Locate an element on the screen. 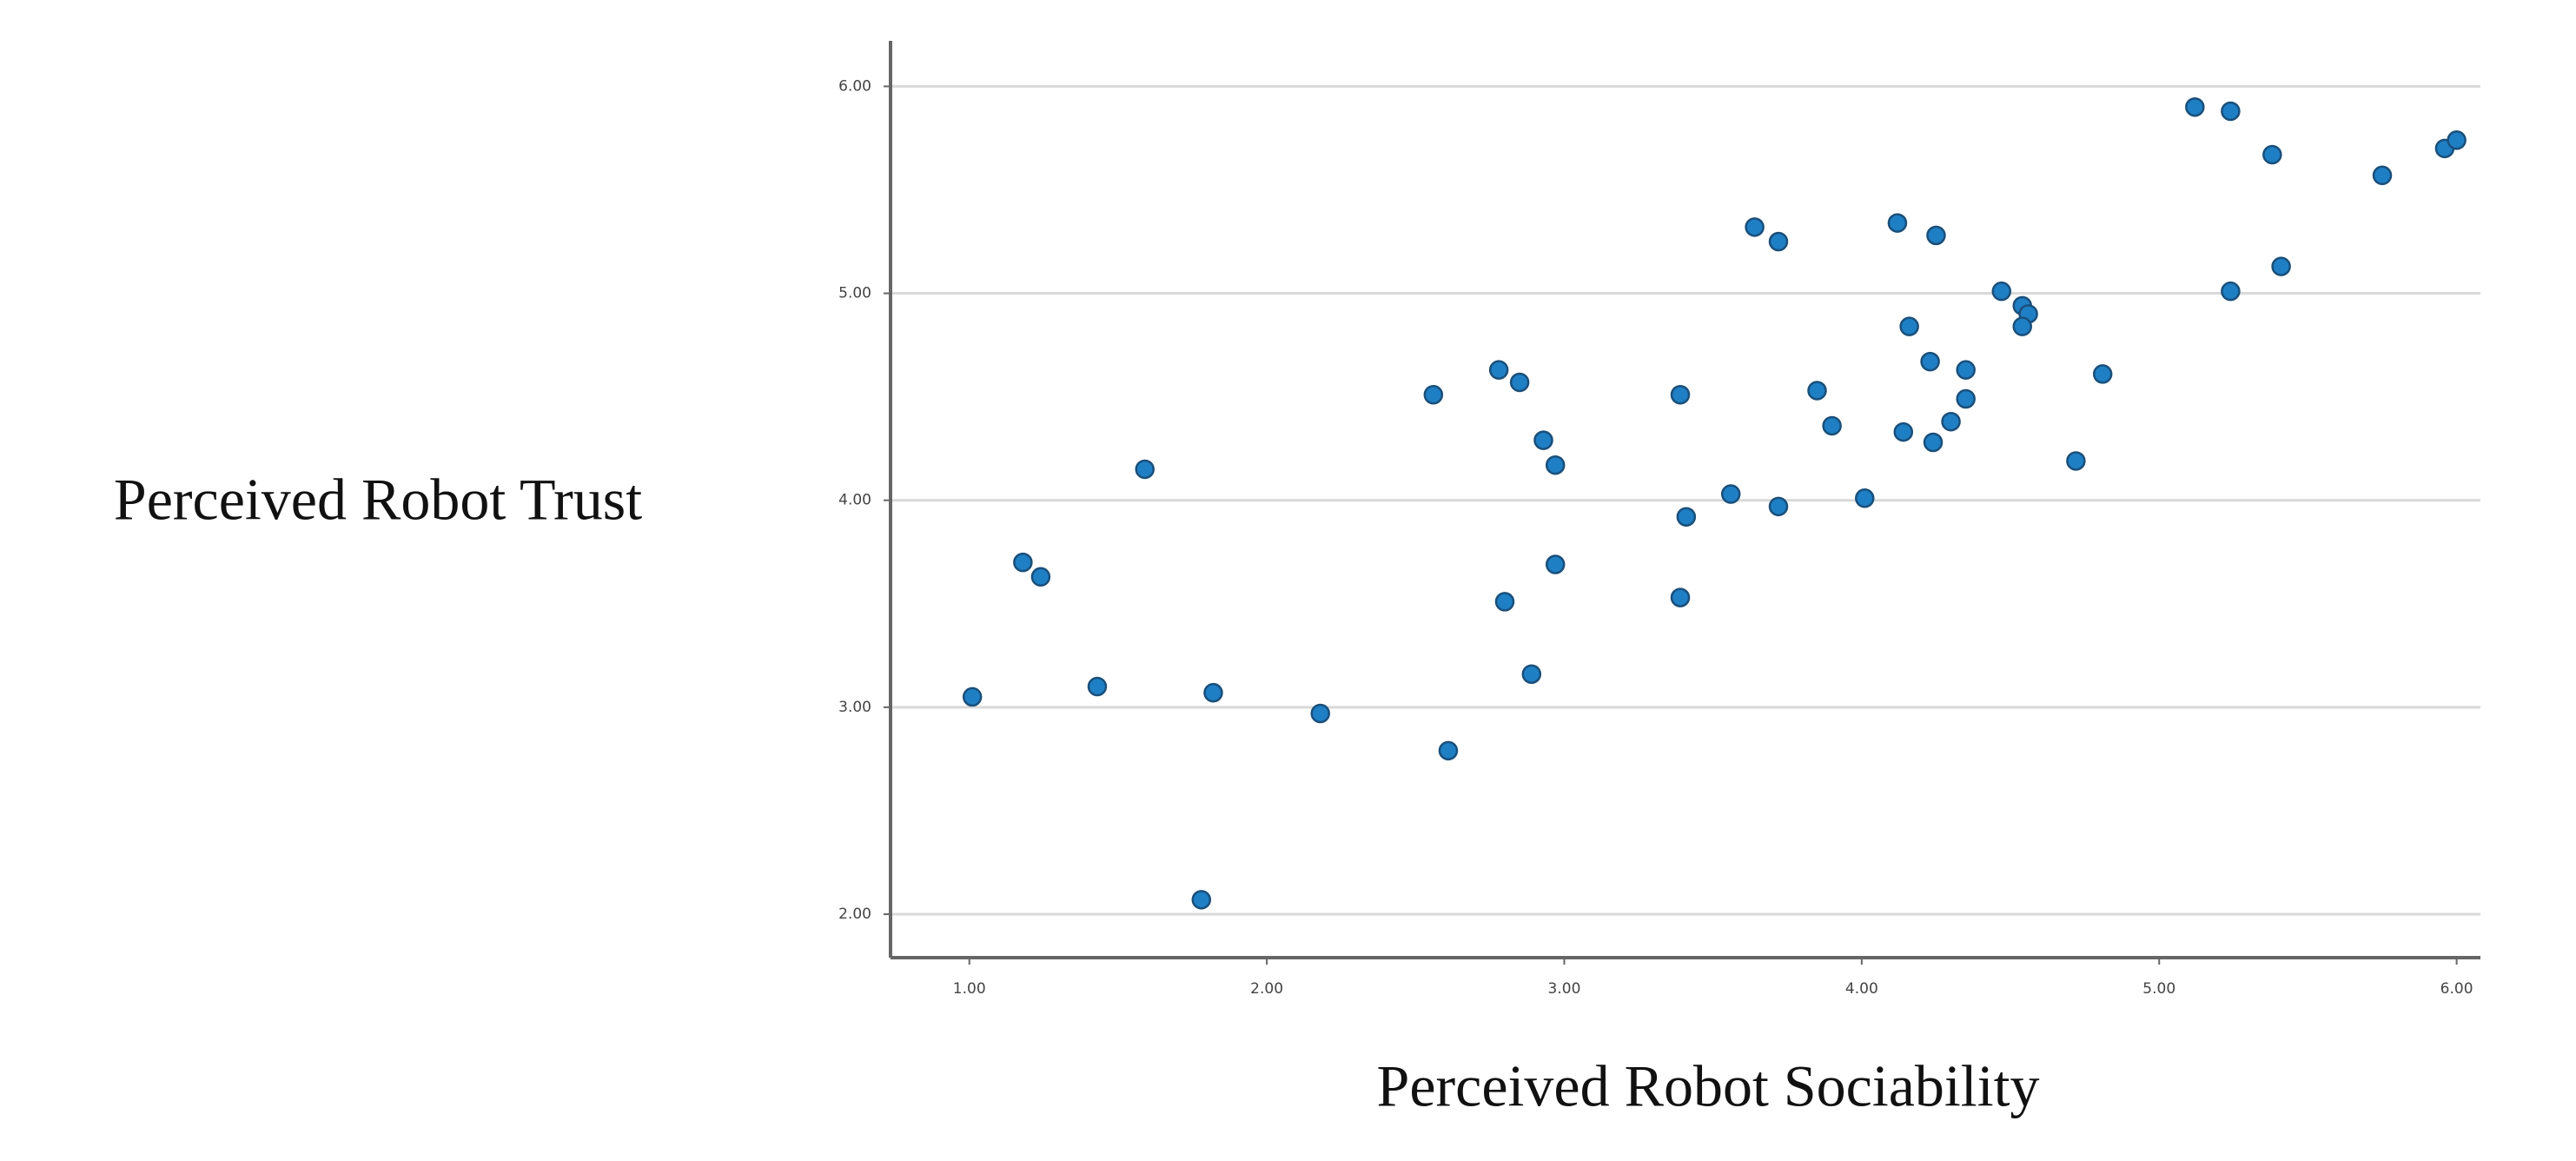 This screenshot has width=2576, height=1161. x-tick-label: 1.00 is located at coordinates (969, 989).